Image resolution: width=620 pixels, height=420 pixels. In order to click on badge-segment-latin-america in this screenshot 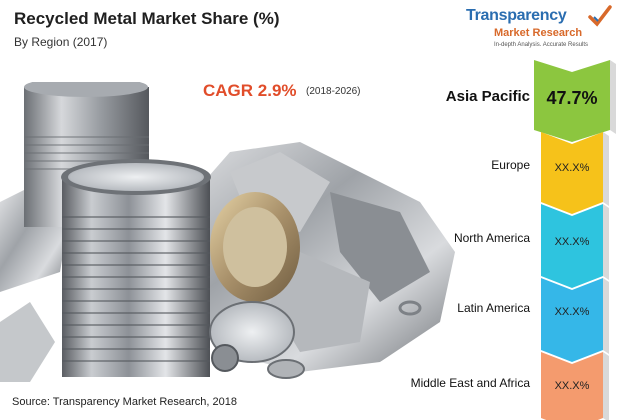, I will do `click(572, 320)`.